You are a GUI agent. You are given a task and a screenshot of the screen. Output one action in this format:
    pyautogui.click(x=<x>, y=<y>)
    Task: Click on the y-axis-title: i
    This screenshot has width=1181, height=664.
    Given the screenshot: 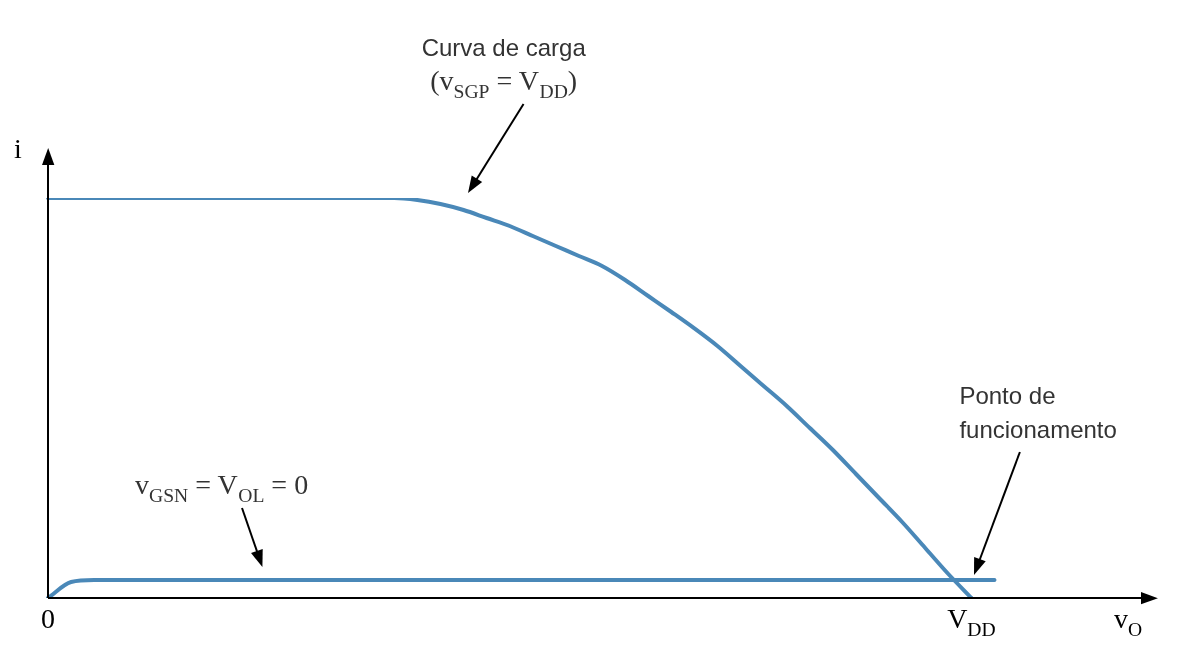 What is the action you would take?
    pyautogui.click(x=18, y=148)
    